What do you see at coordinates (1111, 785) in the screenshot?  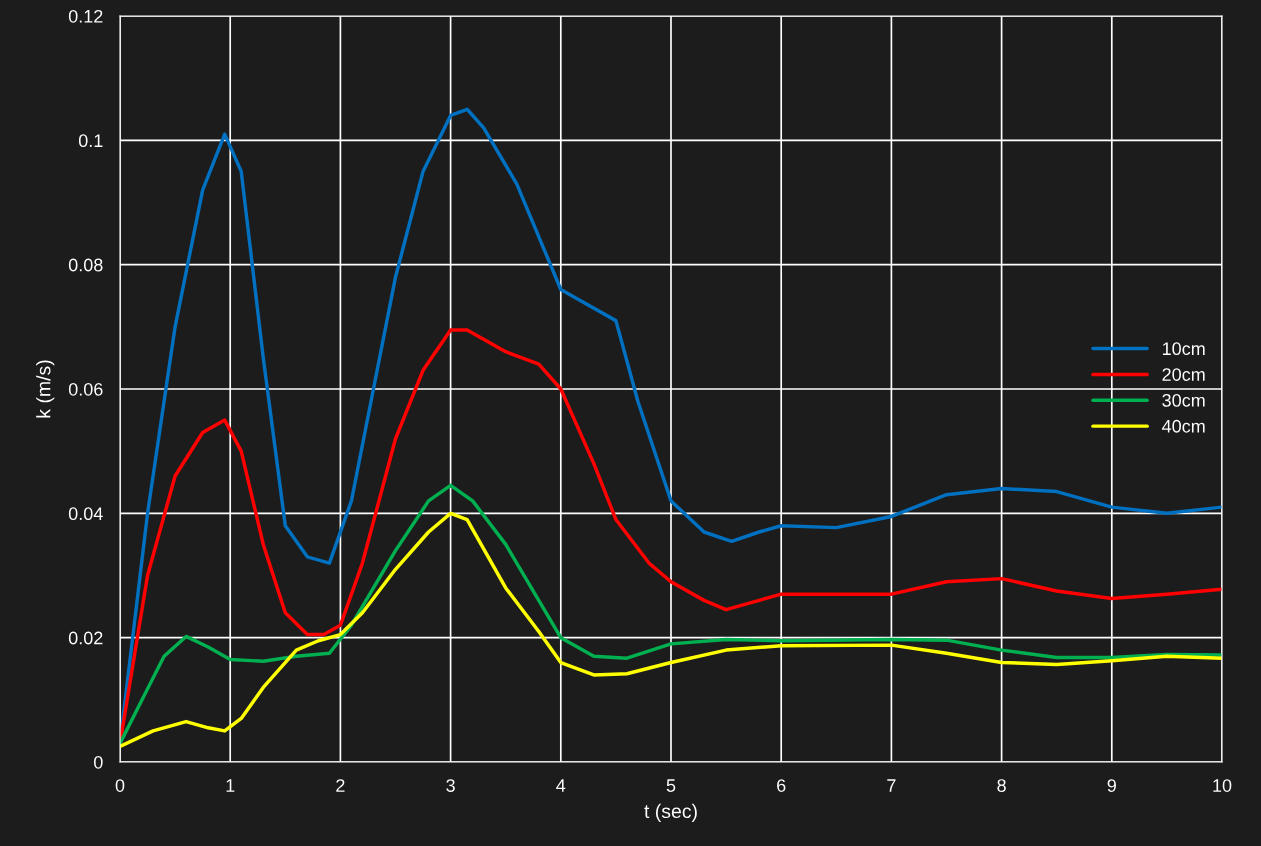 I see `x-tick-label: 9` at bounding box center [1111, 785].